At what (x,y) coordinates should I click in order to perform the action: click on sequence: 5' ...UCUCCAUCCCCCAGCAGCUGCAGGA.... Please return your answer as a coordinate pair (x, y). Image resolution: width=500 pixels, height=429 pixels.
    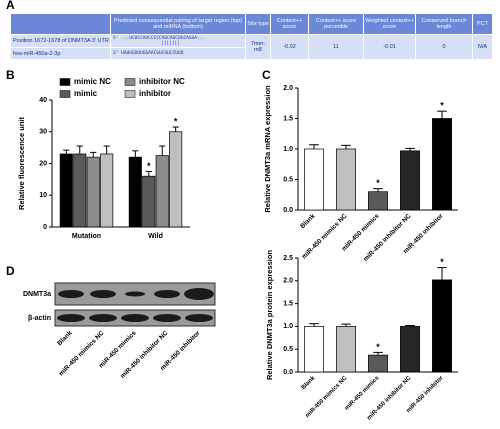
    Looking at the image, I should click on (159, 38).